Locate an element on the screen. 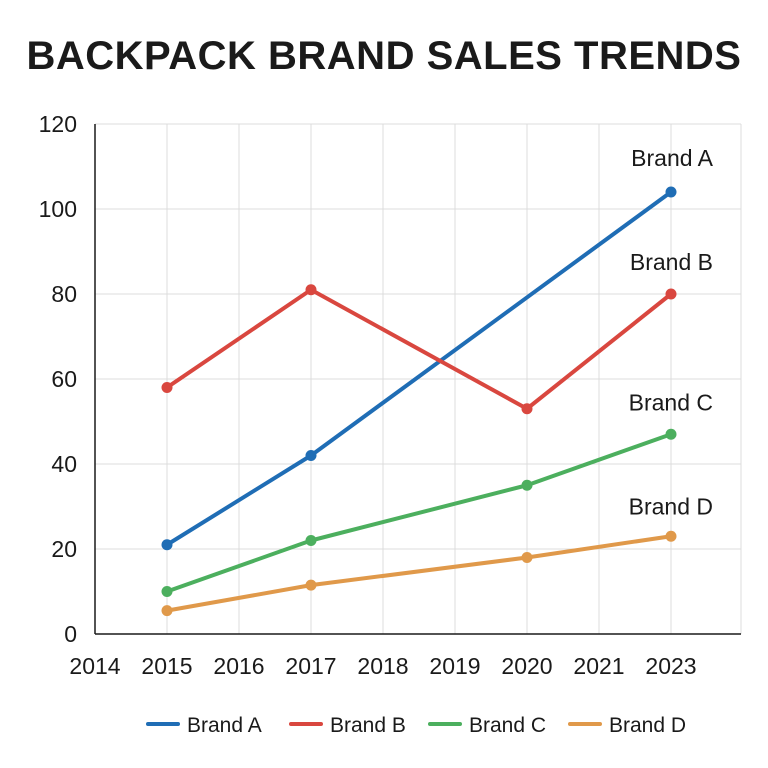 The image size is (768, 768). legend-item-brand-c: Brand C is located at coordinates (487, 725).